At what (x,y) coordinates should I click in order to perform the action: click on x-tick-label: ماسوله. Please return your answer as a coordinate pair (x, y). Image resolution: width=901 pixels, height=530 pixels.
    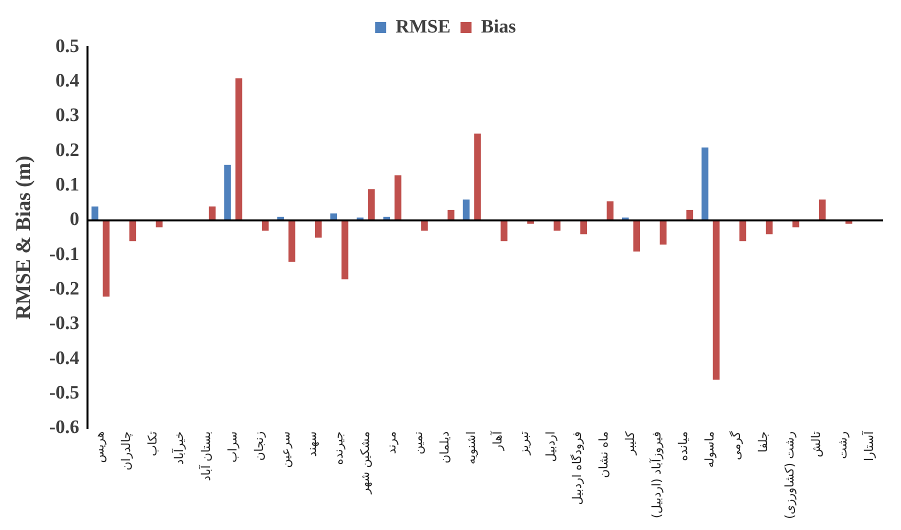
    Looking at the image, I should click on (709, 449).